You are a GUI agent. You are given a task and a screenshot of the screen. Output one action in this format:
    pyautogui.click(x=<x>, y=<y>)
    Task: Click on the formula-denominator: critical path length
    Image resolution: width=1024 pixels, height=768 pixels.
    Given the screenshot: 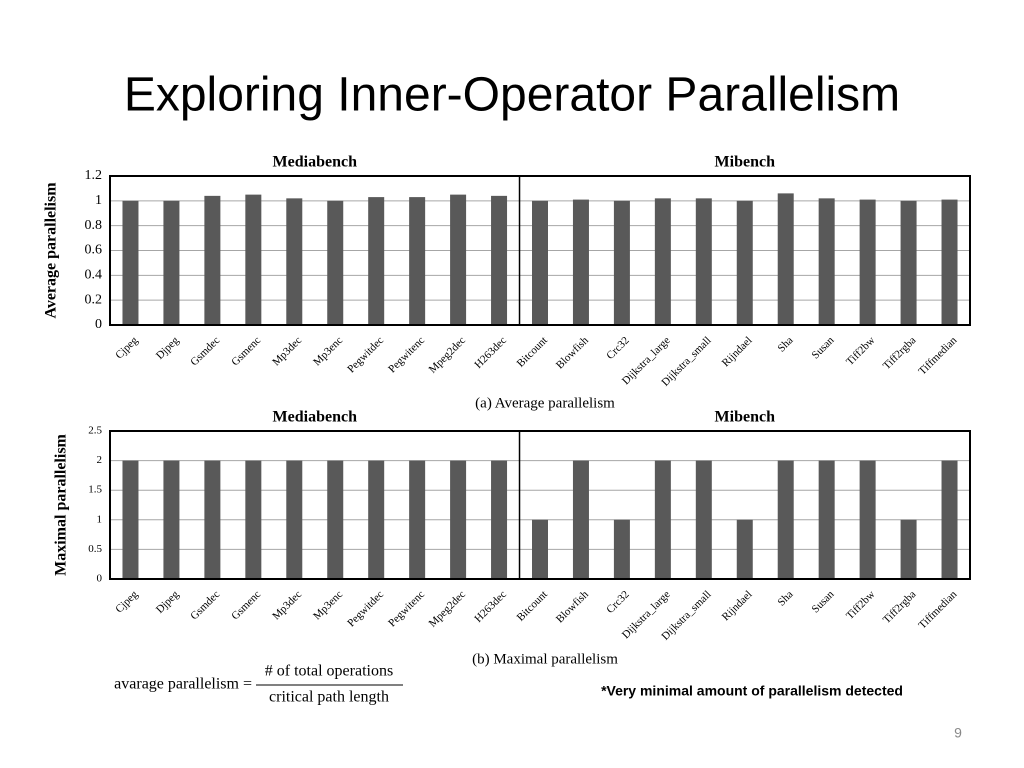 What is the action you would take?
    pyautogui.click(x=329, y=697)
    